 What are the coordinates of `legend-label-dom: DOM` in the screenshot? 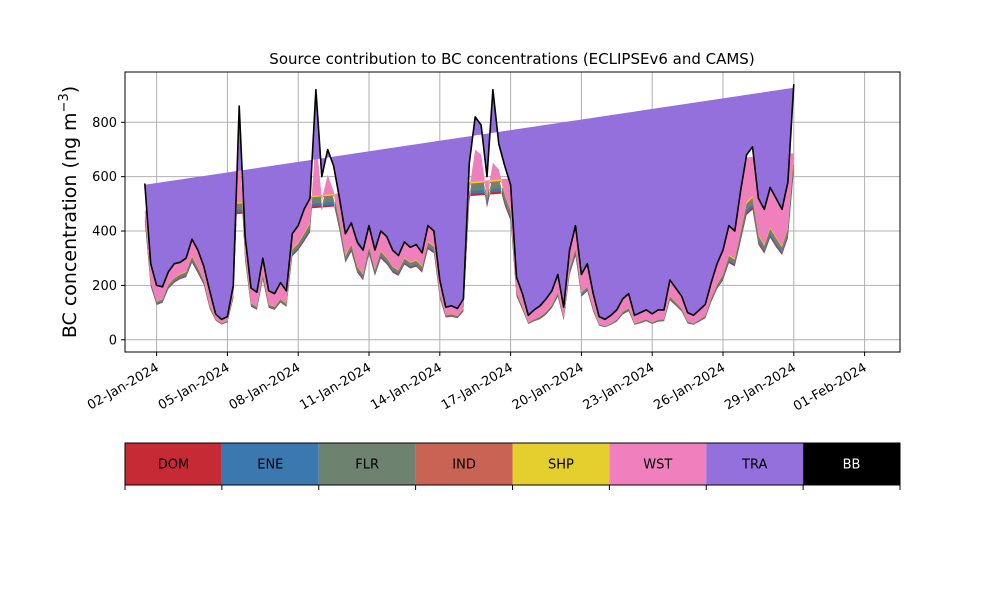 It's located at (173, 465).